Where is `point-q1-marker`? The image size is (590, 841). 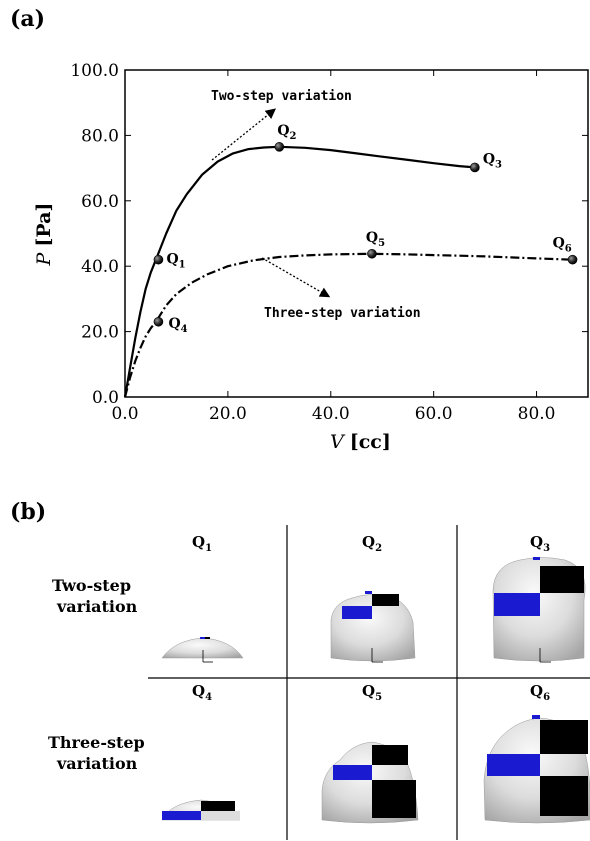 point-q1-marker is located at coordinates (158, 259).